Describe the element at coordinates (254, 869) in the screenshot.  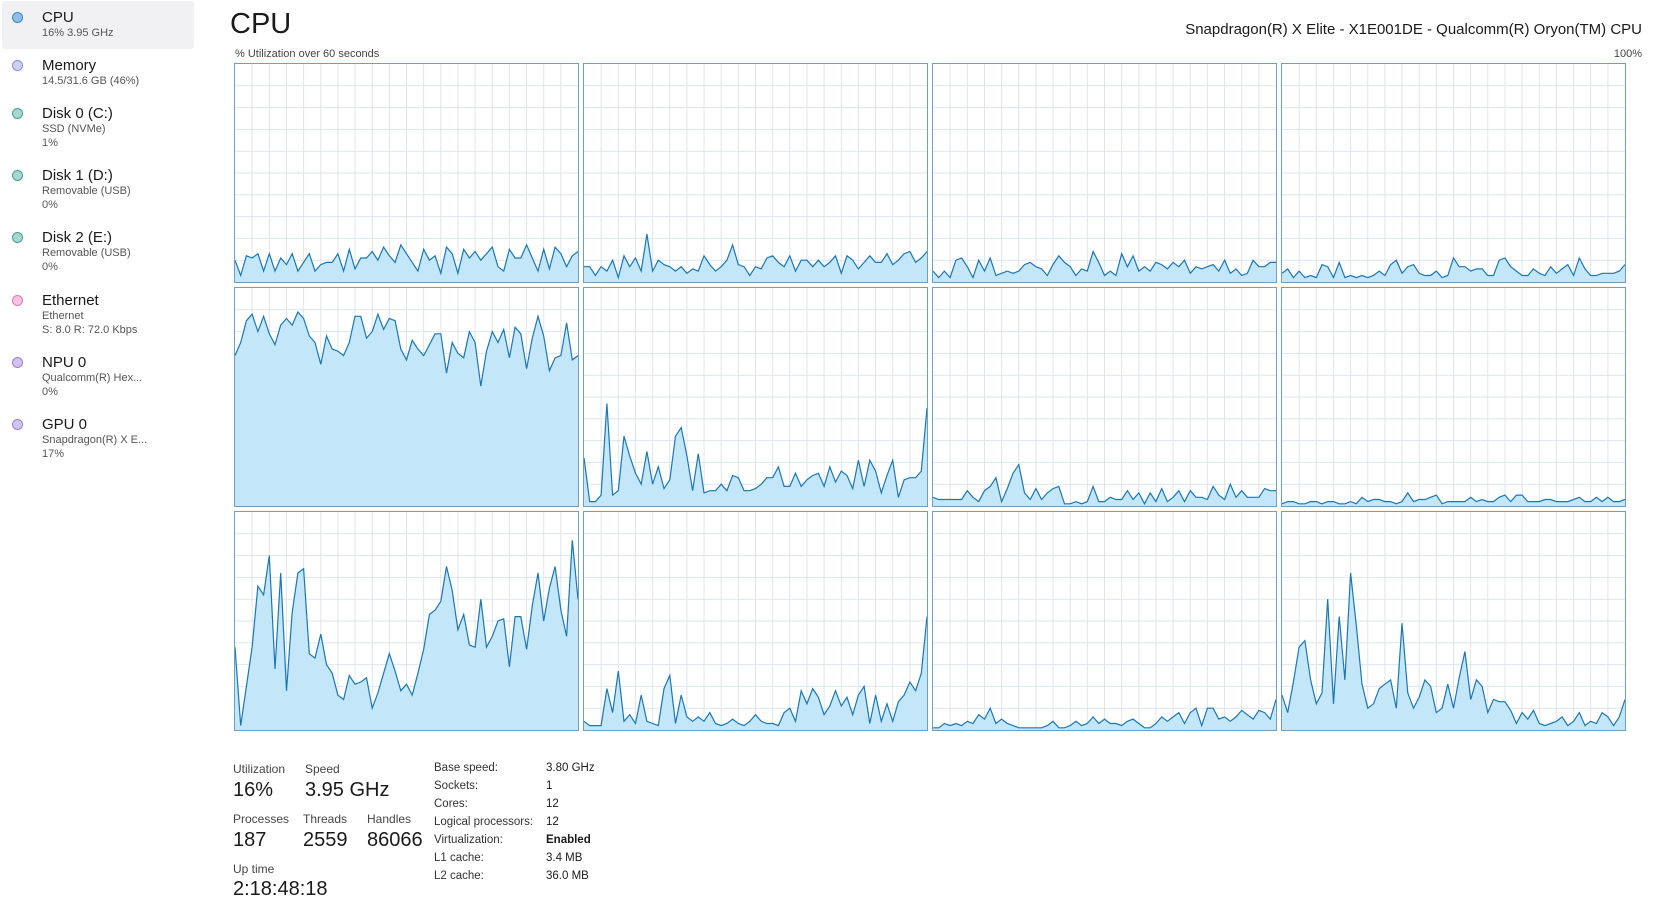
I see `uptime-label: Up time` at that location.